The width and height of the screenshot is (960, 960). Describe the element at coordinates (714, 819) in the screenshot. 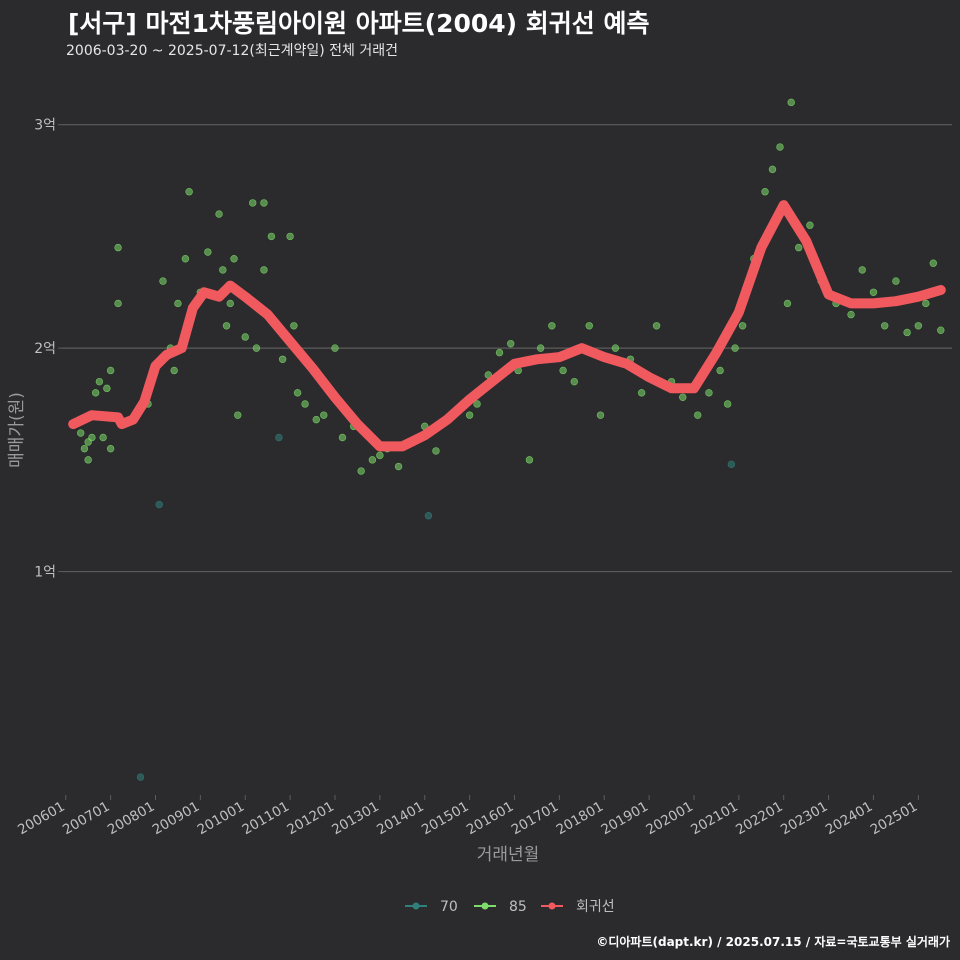

I see `x-tick-label: 202101` at that location.